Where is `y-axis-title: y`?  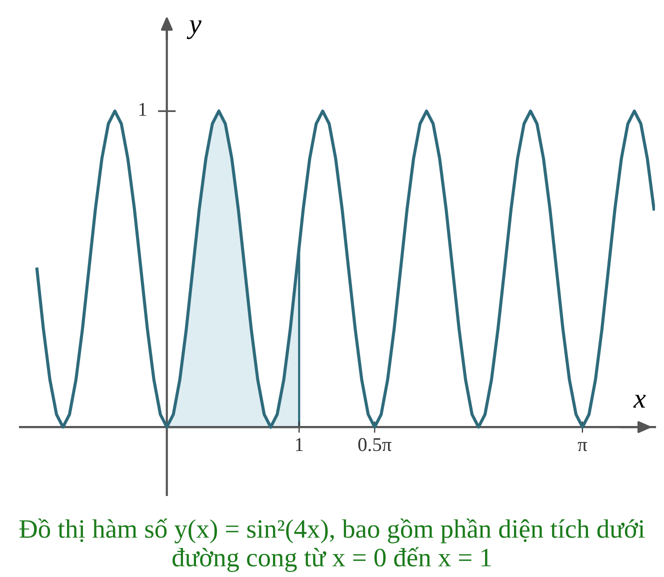 y-axis-title: y is located at coordinates (194, 30).